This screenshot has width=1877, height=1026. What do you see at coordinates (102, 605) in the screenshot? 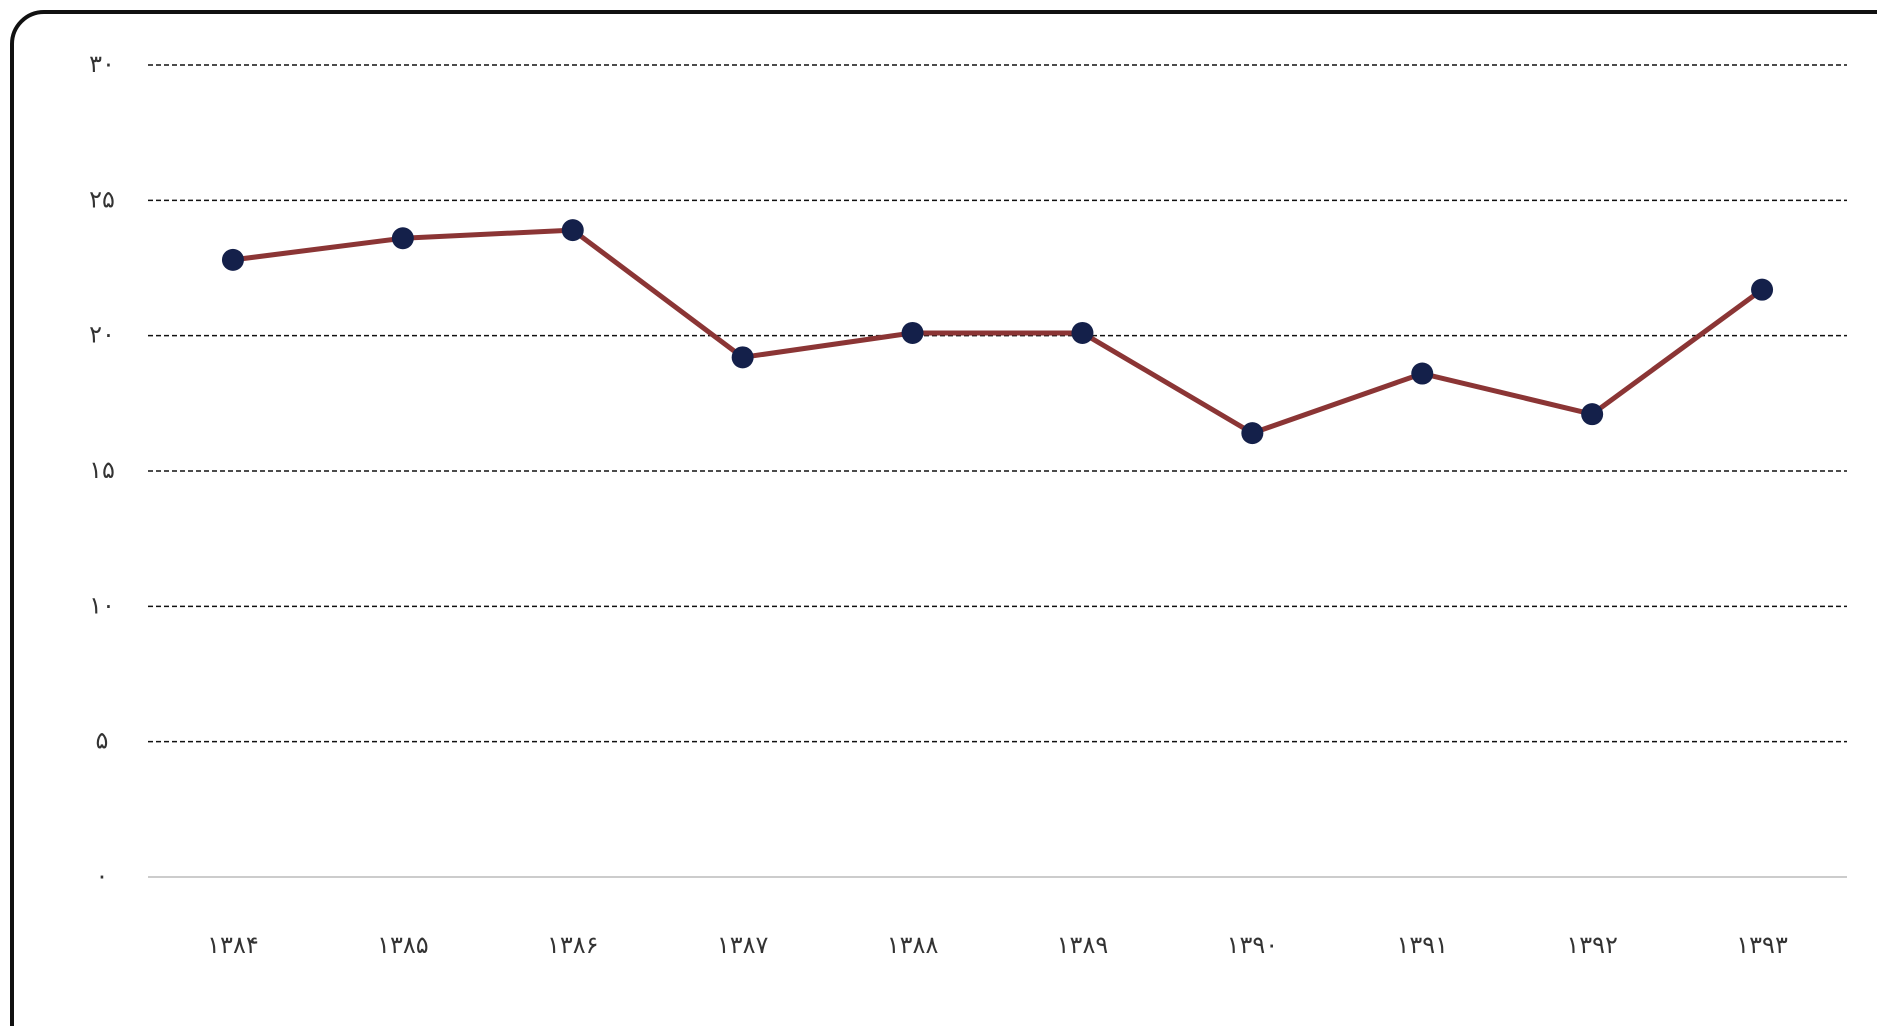
I see `y-tick-label: ۱۰` at bounding box center [102, 605].